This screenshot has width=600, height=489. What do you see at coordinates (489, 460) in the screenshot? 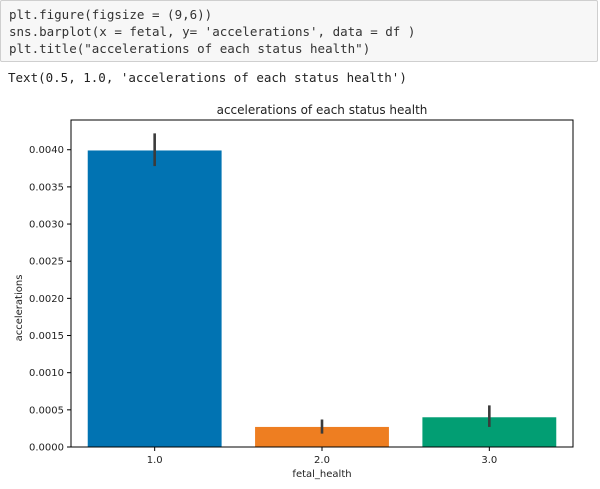
I see `x-tick-label: 3.0` at bounding box center [489, 460].